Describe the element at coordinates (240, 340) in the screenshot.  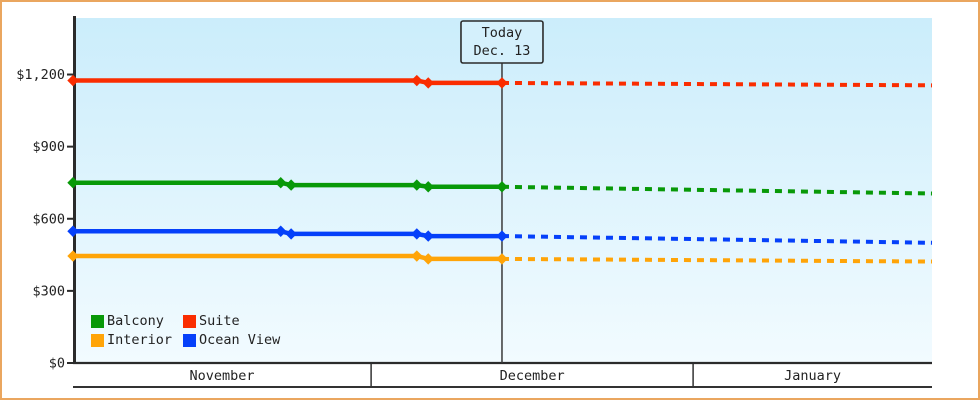
I see `legend-label: Ocean View` at that location.